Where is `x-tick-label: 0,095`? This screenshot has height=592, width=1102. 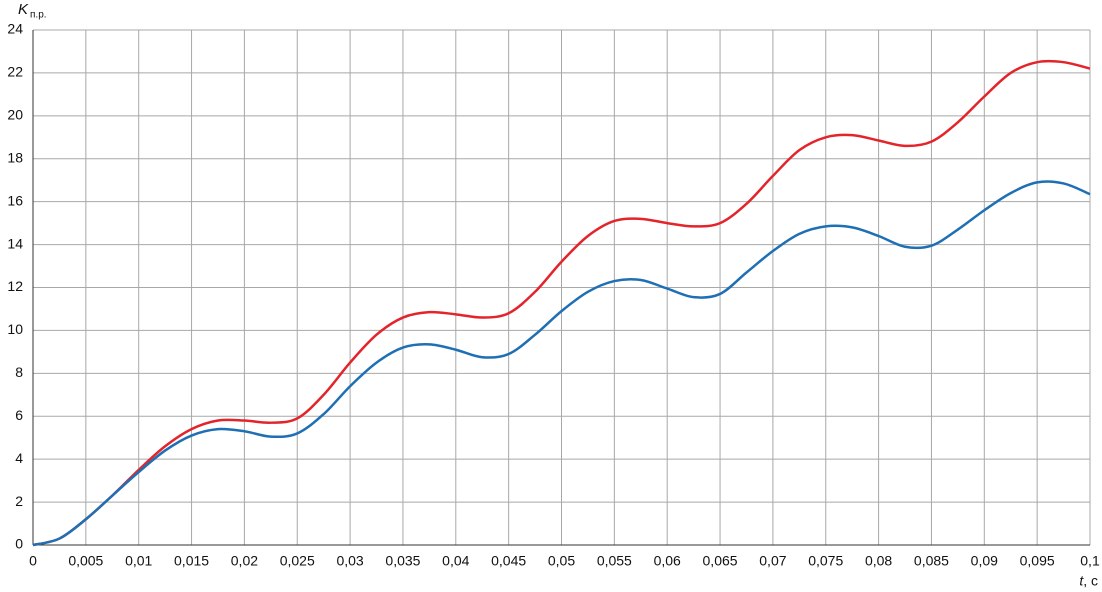
x-tick-label: 0,095 is located at coordinates (1037, 561).